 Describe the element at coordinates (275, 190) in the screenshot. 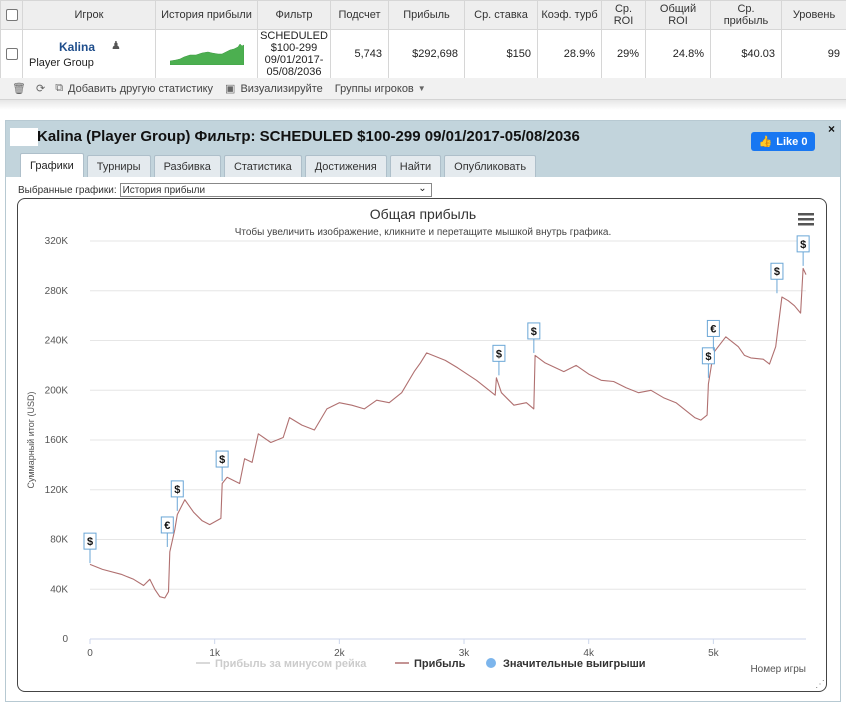

I see `chart-selector-dropdown: История прибыли ⌄` at that location.